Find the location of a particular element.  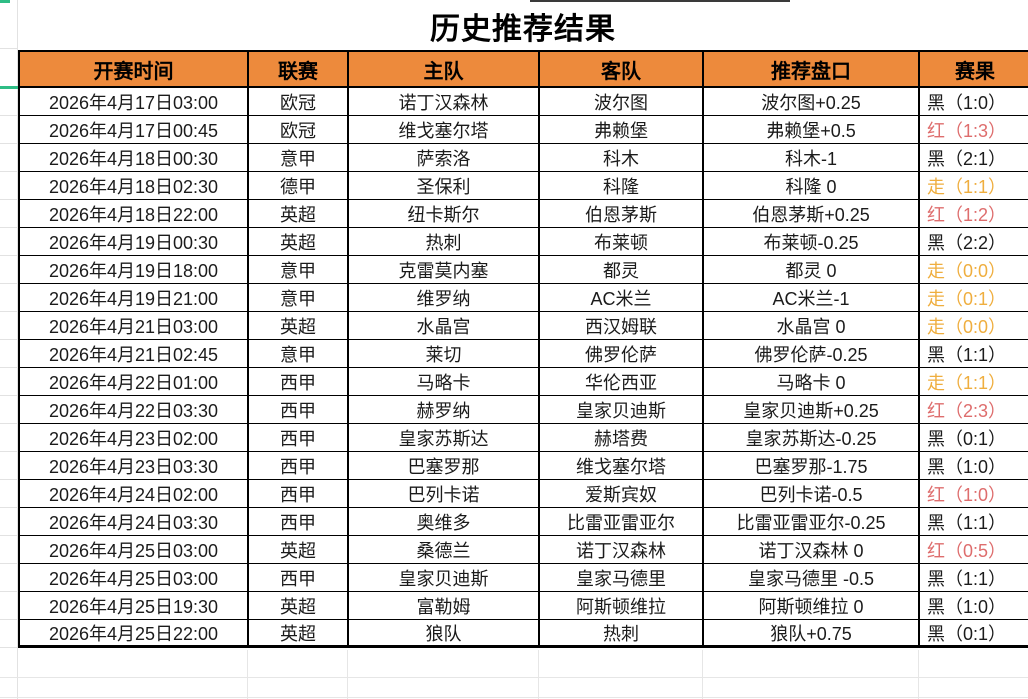

cell-handicap: 波尔图+0.25 is located at coordinates (812, 101).